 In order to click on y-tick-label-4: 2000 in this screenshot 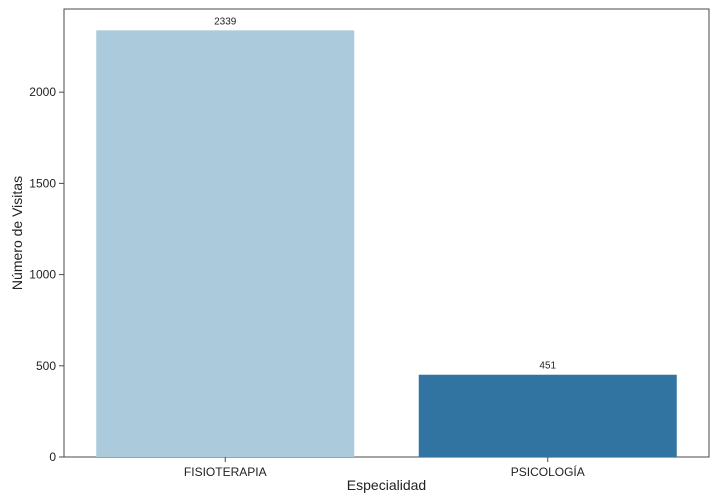, I will do `click(42, 92)`.